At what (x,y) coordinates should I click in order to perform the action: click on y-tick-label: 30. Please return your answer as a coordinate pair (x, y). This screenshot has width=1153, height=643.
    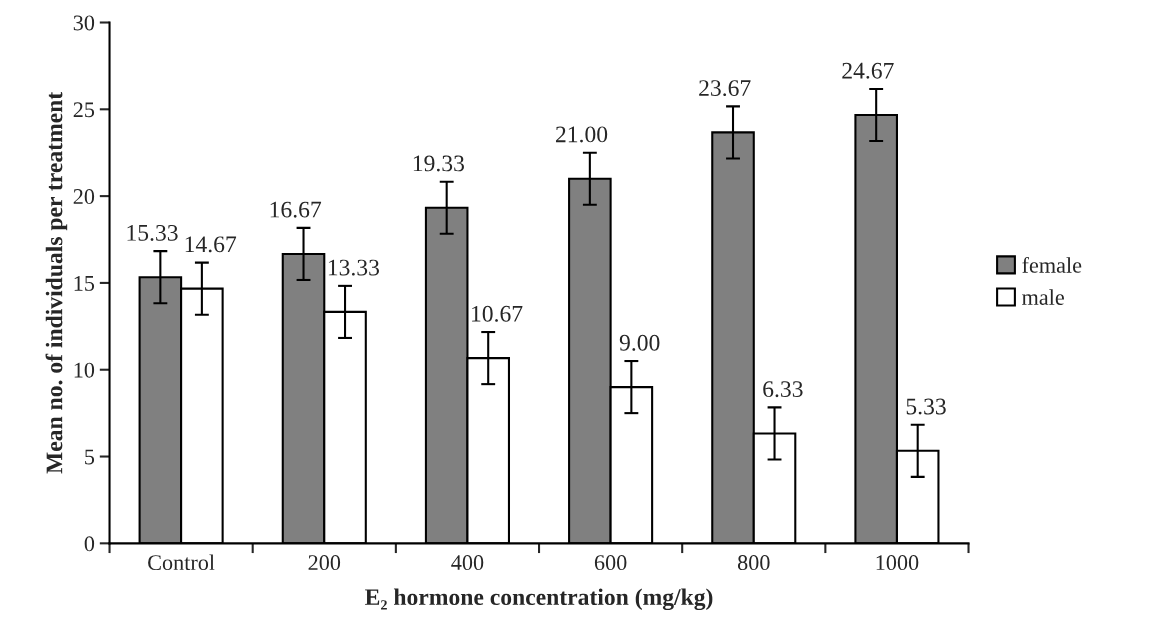
    Looking at the image, I should click on (84, 23).